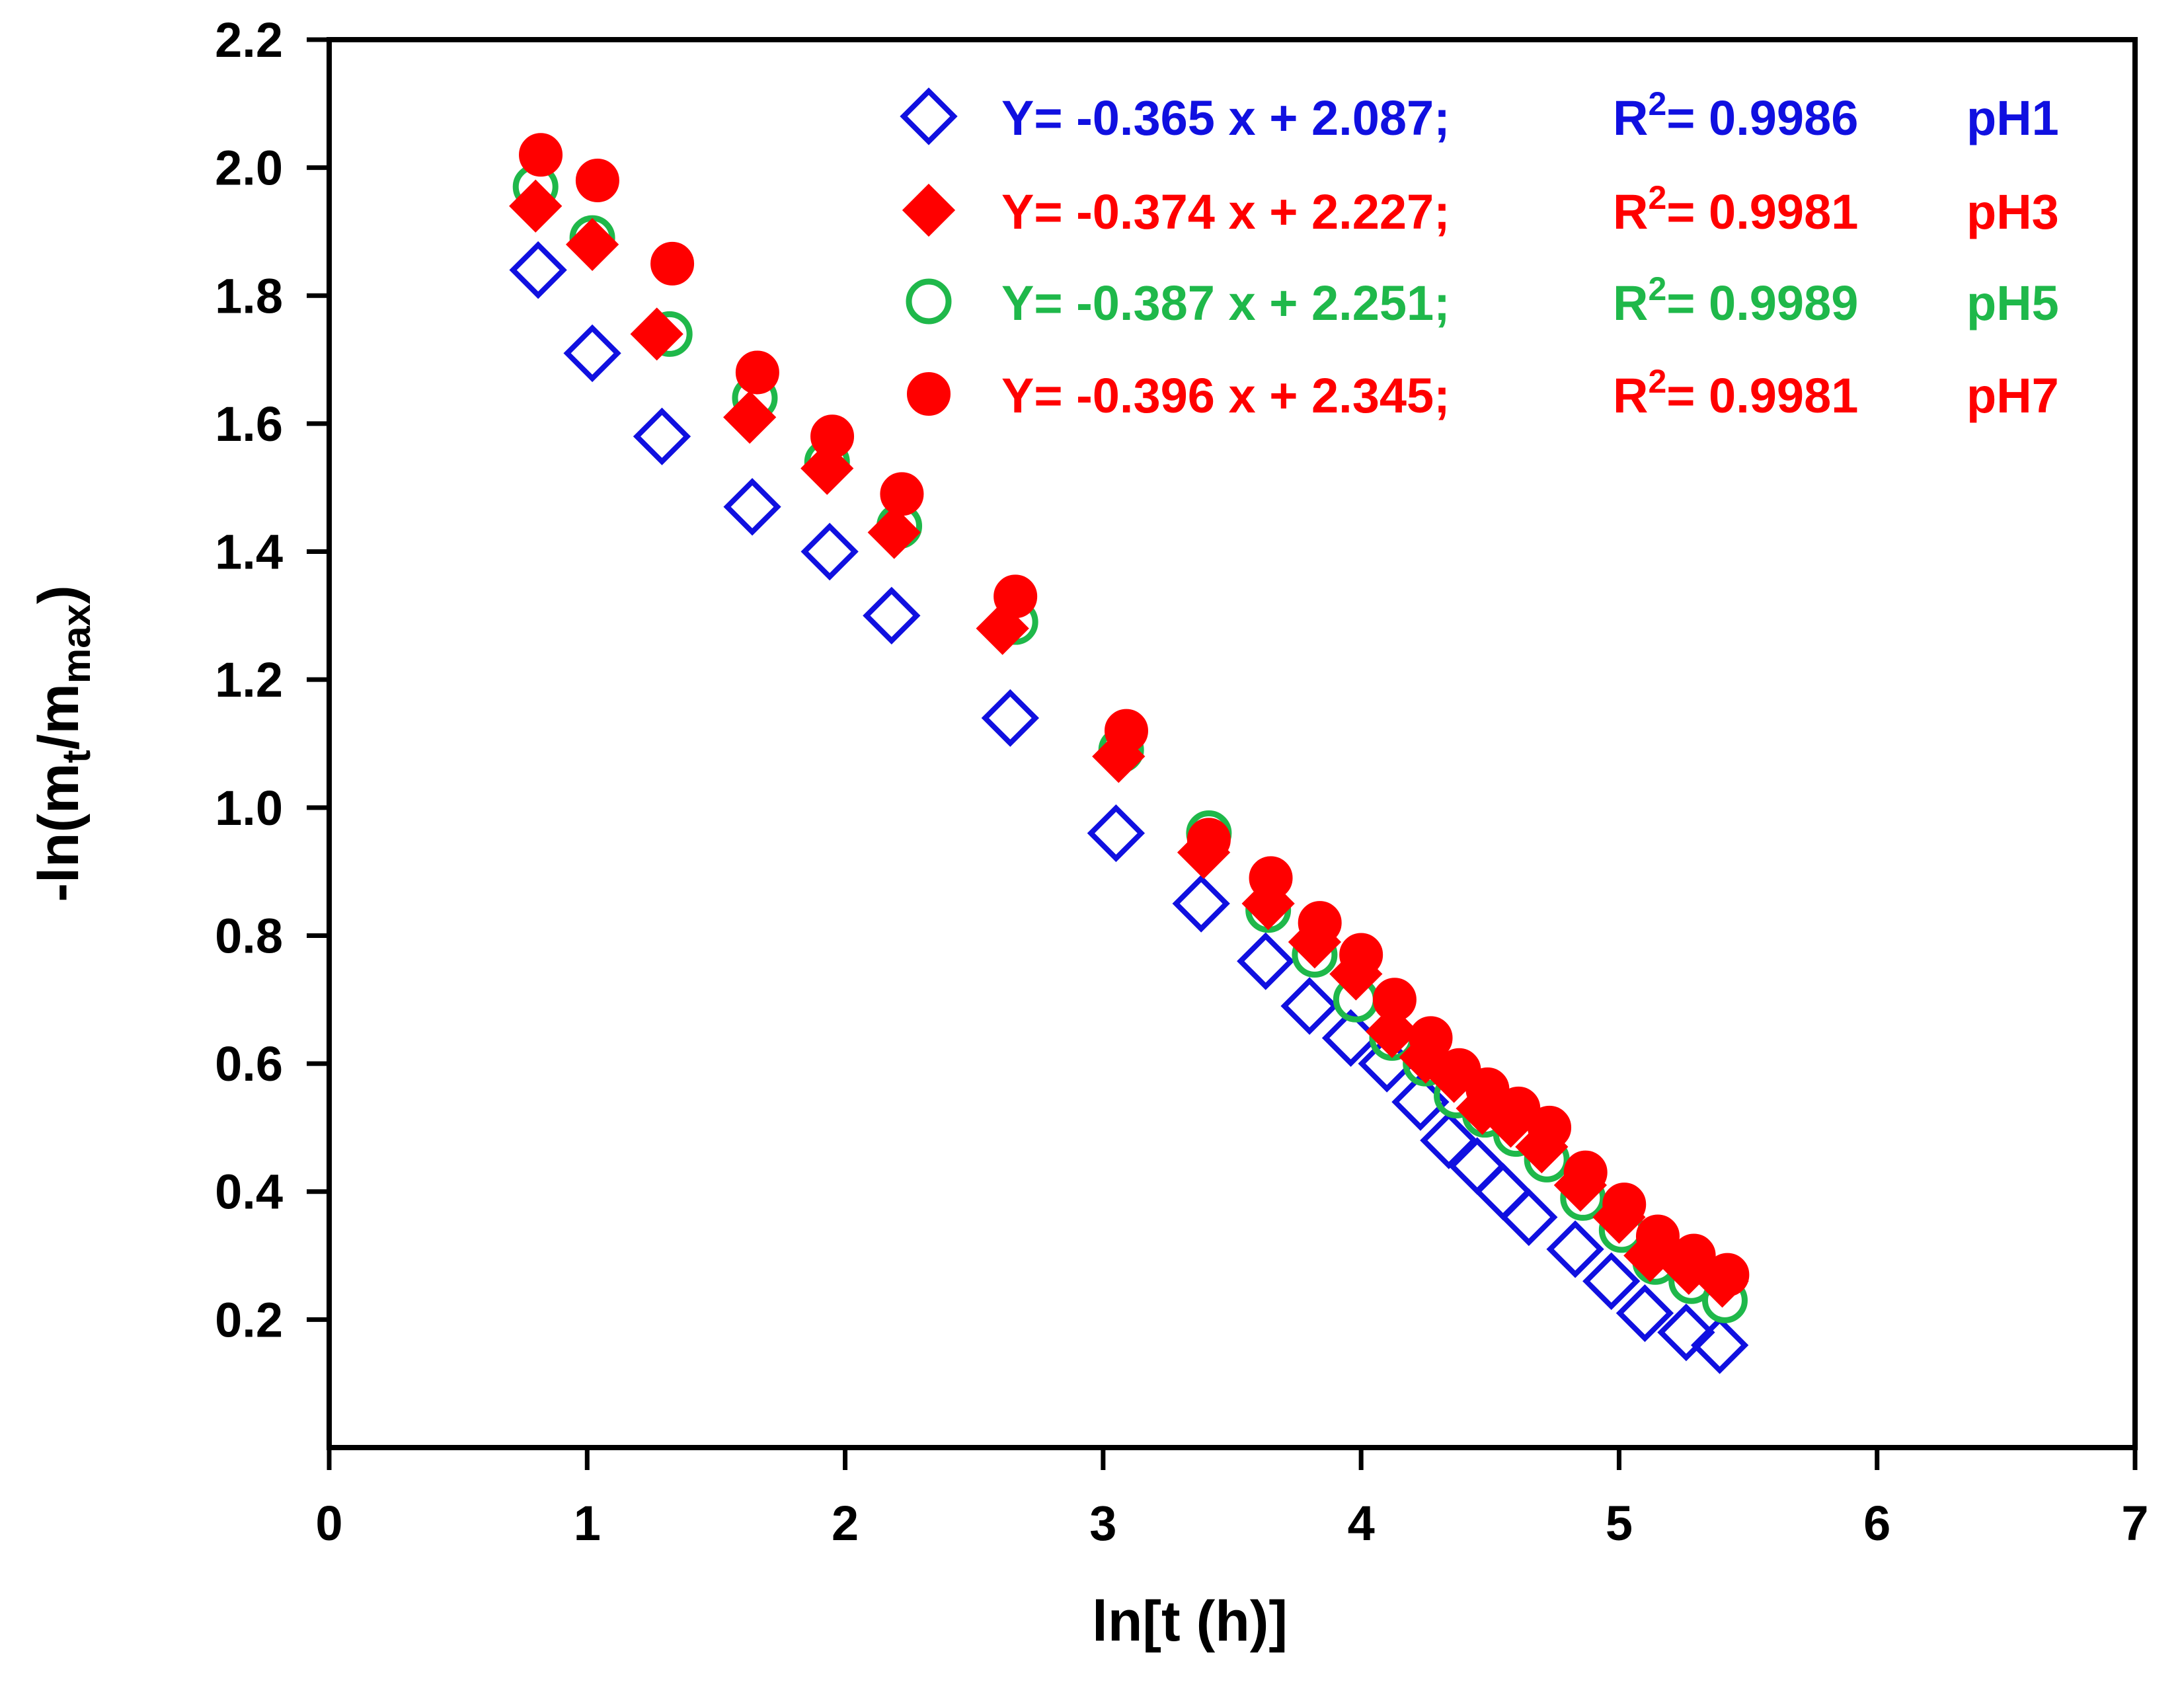 Image resolution: width=2180 pixels, height=1708 pixels. What do you see at coordinates (1736, 115) in the screenshot?
I see `legend-r-squared: R2= 0.9986` at bounding box center [1736, 115].